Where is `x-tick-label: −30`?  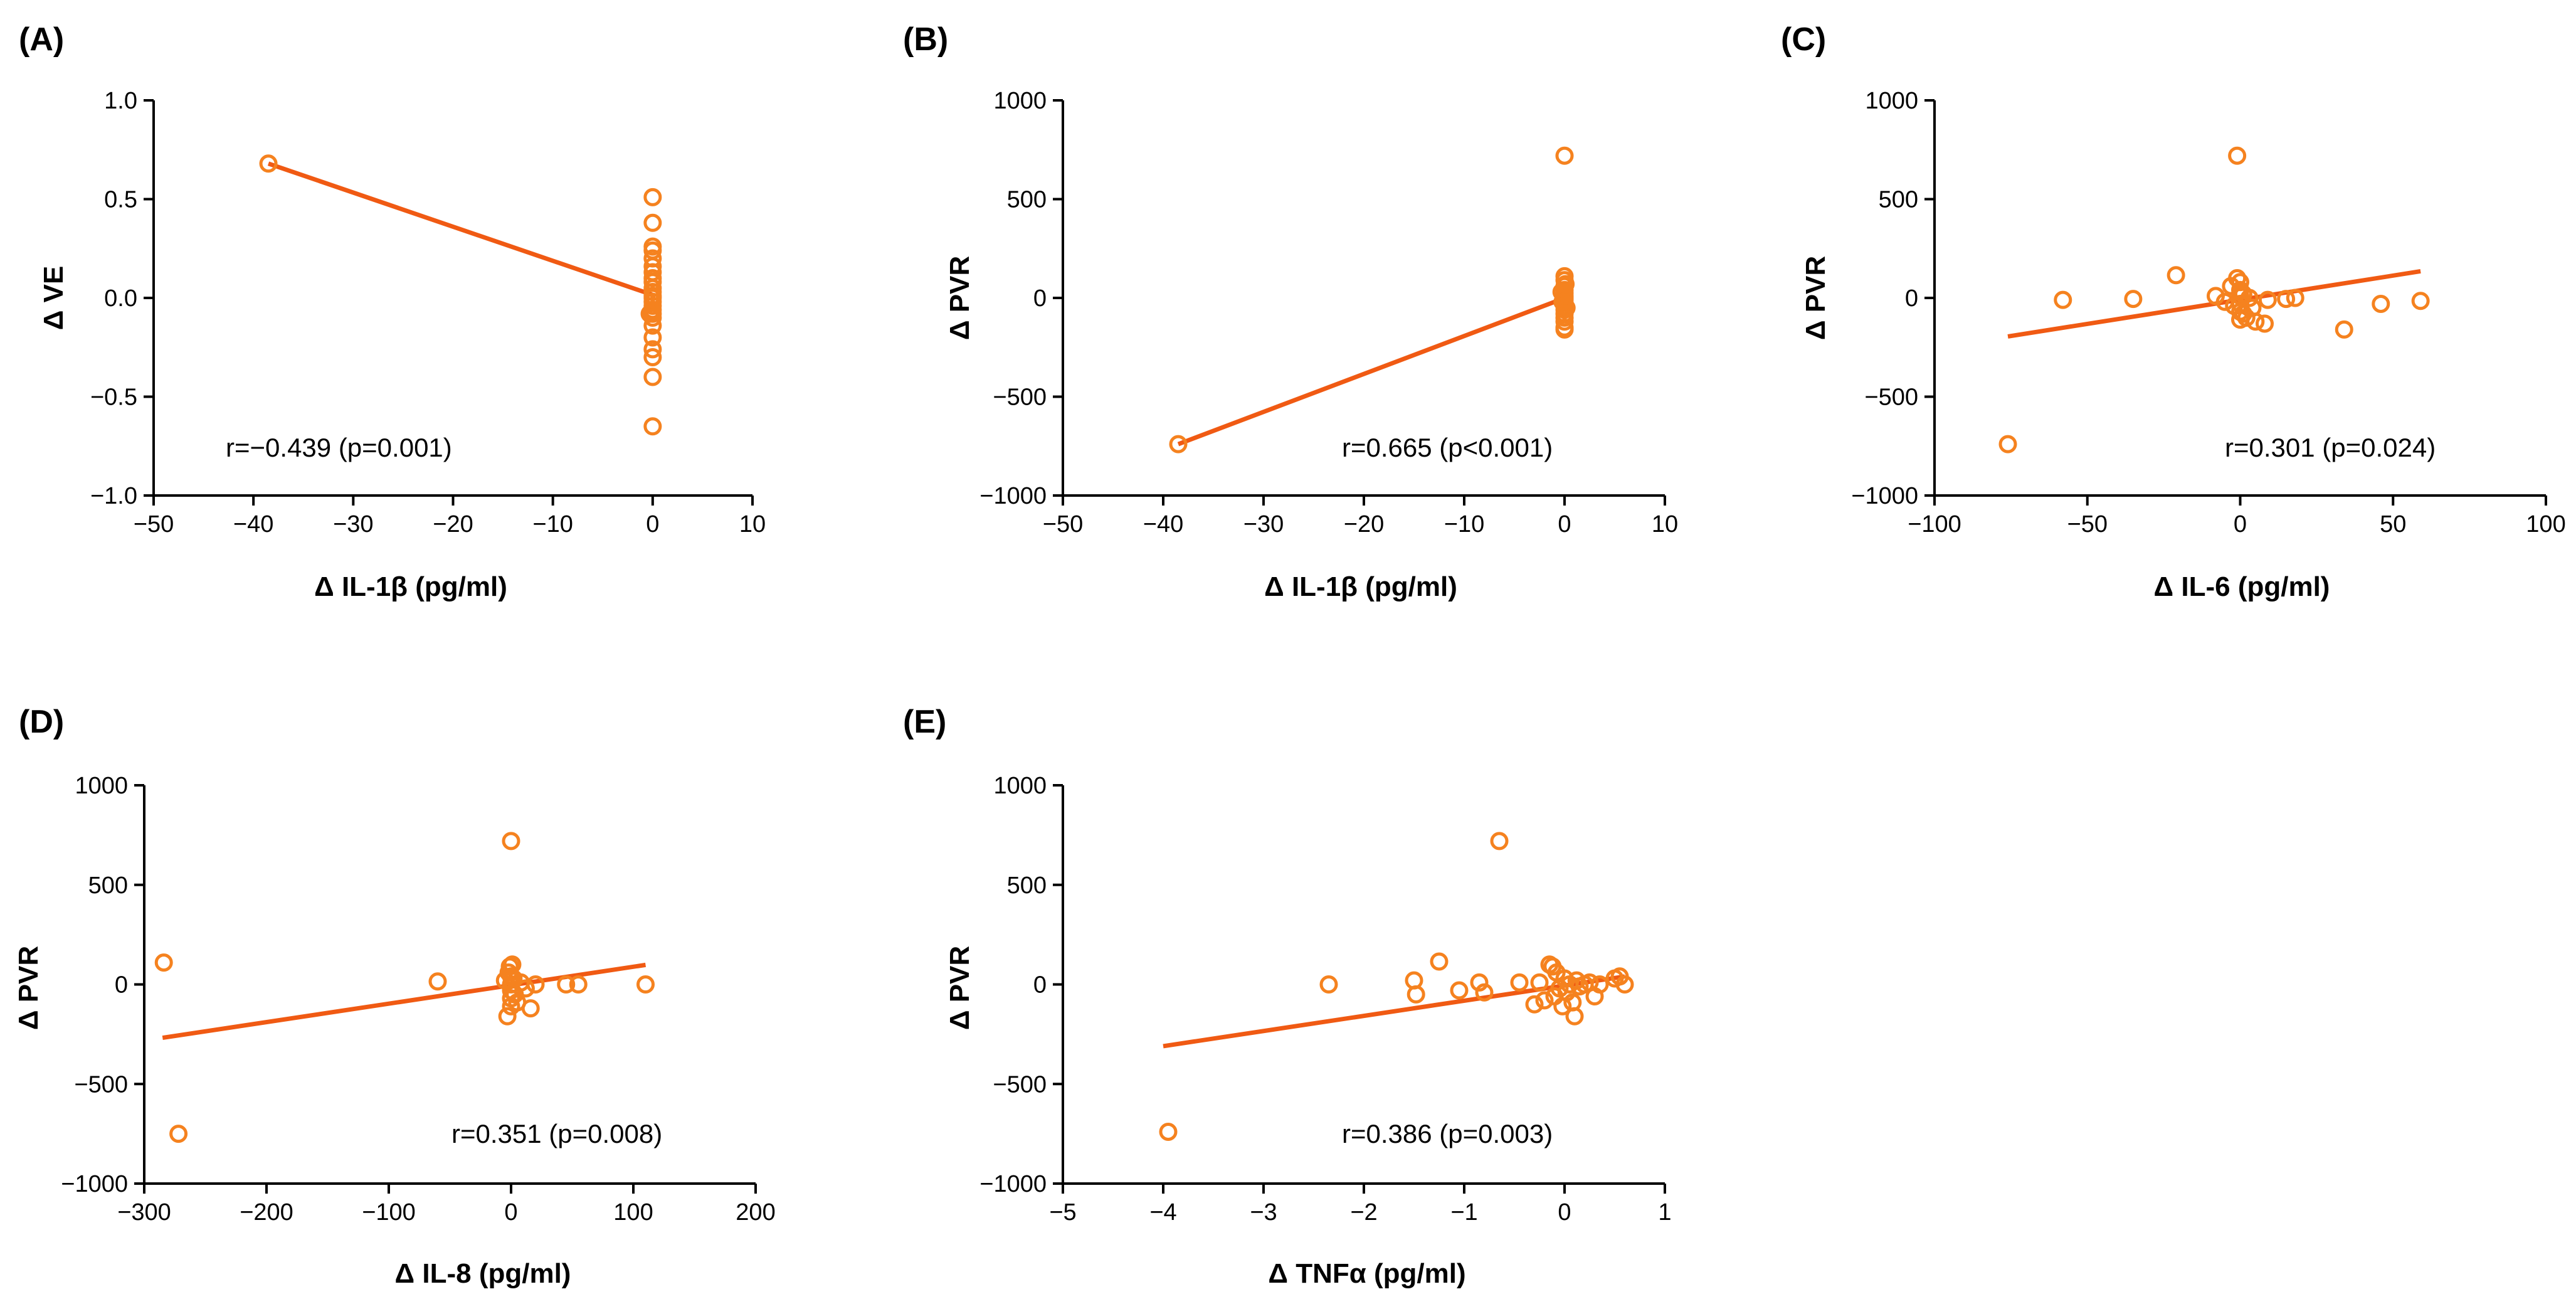 x-tick-label: −30 is located at coordinates (353, 524).